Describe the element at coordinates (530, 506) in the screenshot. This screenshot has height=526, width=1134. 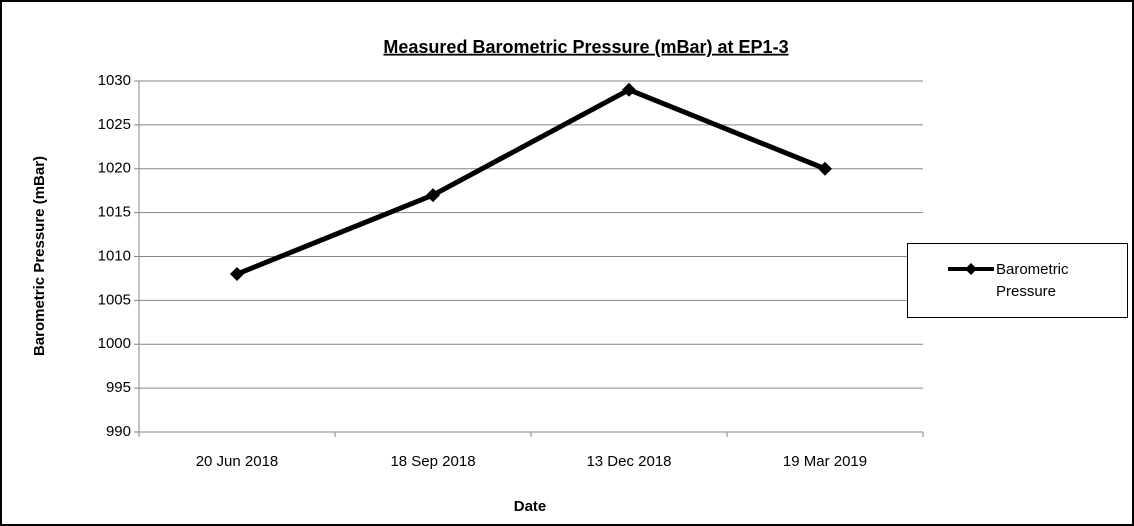
I see `x-axis-label: Date` at that location.